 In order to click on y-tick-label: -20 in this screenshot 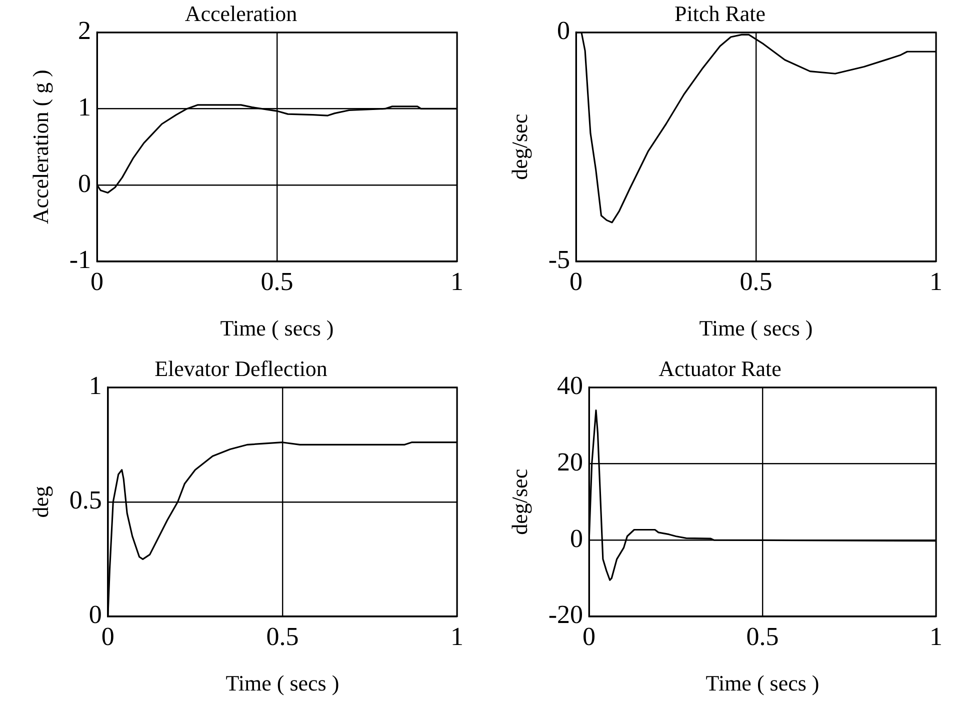, I will do `click(566, 615)`.